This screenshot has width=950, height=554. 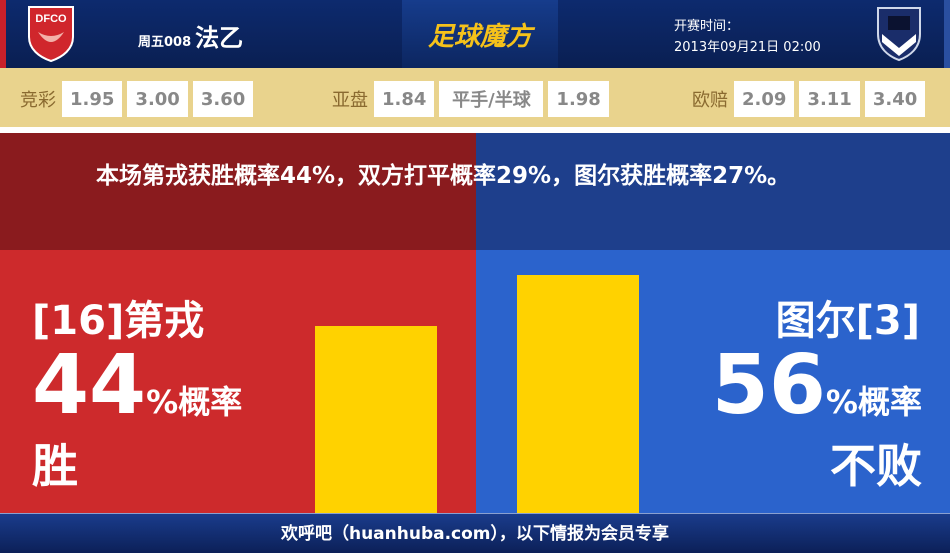 What do you see at coordinates (876, 466) in the screenshot?
I see `away-result: 不败` at bounding box center [876, 466].